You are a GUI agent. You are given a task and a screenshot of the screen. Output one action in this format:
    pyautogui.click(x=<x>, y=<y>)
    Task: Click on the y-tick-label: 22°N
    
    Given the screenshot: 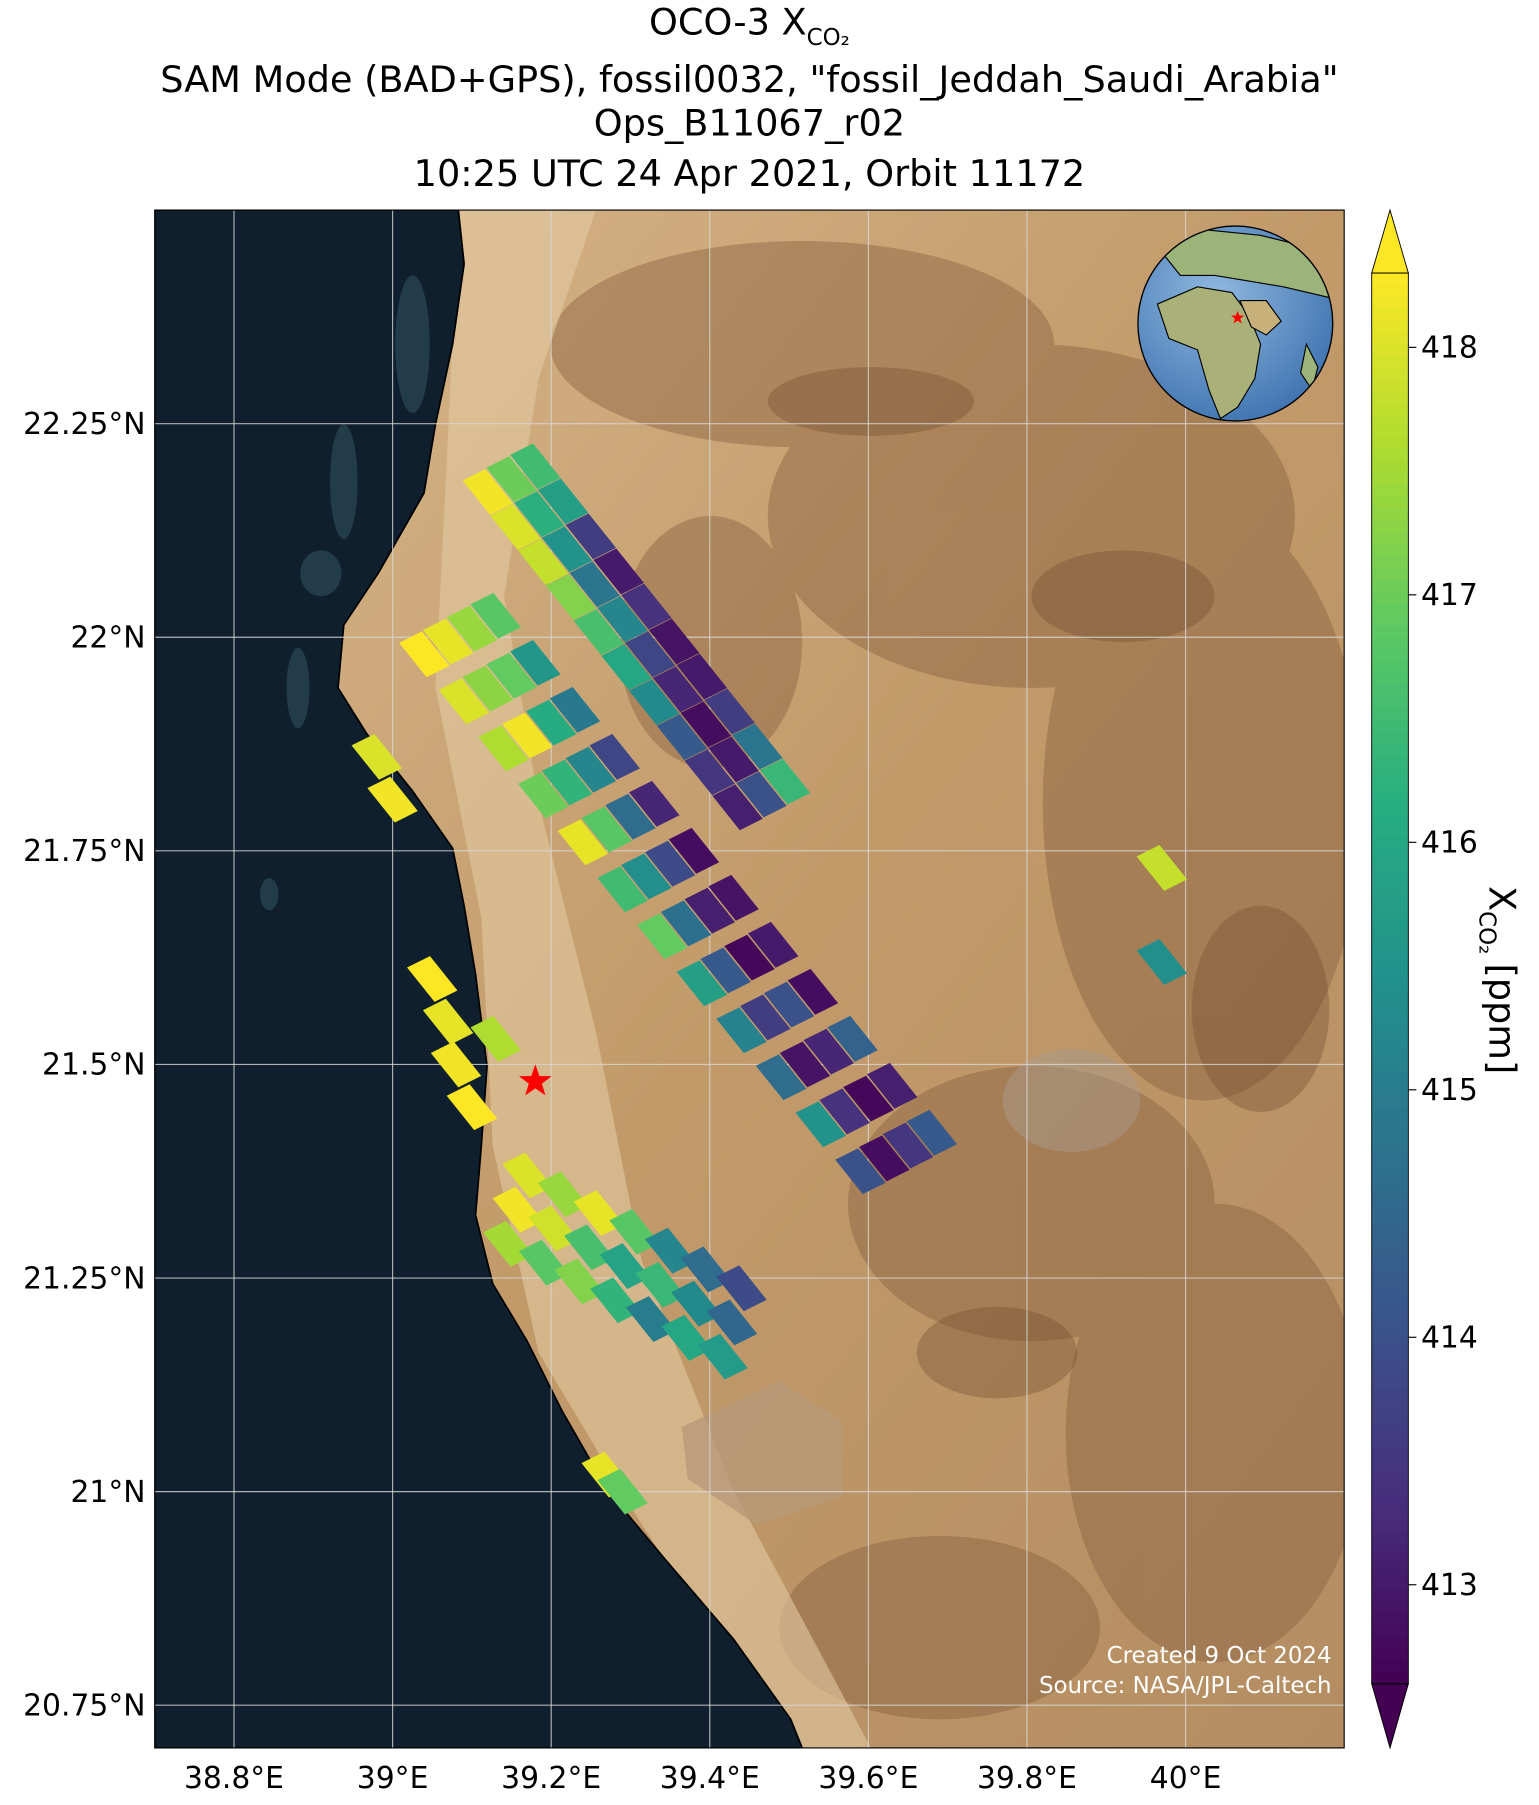 What is the action you would take?
    pyautogui.click(x=107, y=638)
    